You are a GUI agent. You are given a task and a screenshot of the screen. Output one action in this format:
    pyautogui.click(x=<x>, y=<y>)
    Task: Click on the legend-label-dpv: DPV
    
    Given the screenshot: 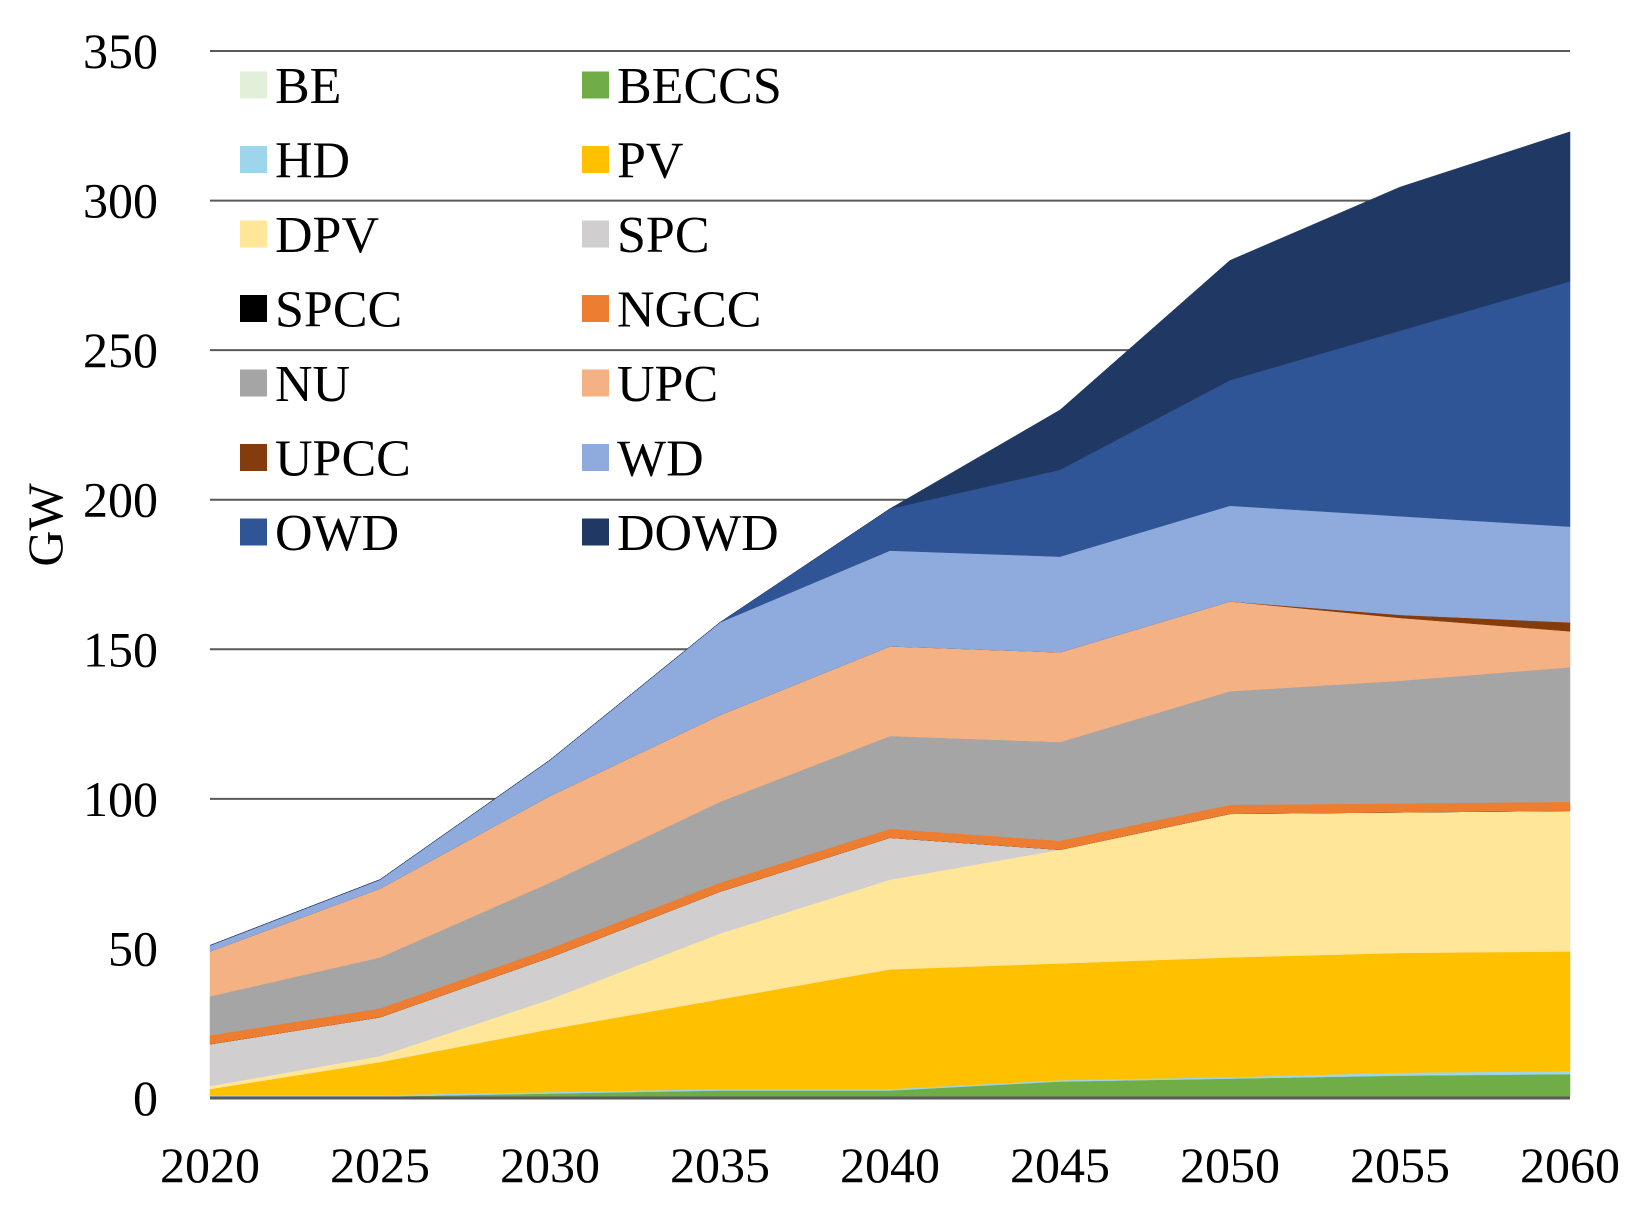 What is the action you would take?
    pyautogui.click(x=327, y=235)
    